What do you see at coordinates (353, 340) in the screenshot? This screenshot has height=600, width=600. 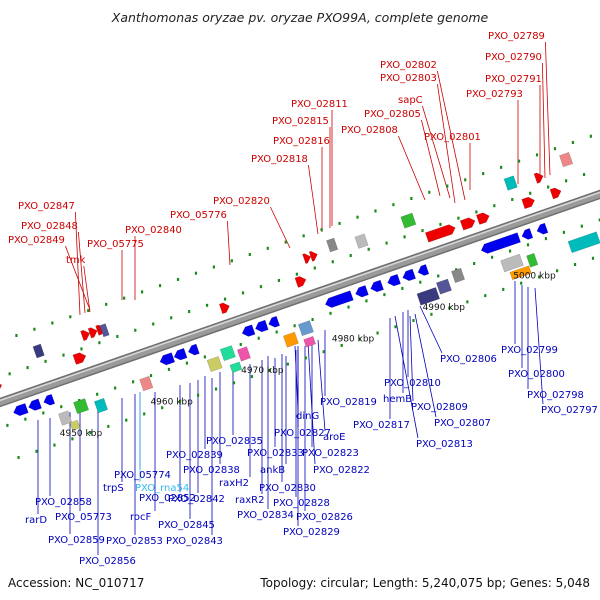 I see `scale-label: 4980 kbp` at bounding box center [353, 340].